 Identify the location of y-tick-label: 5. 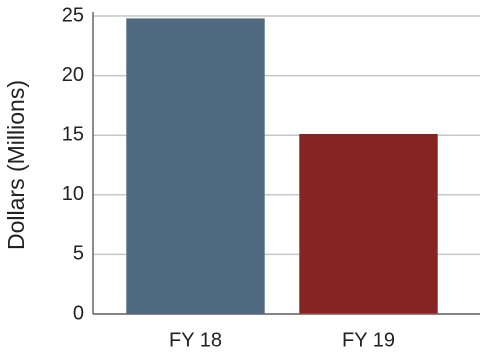
(78, 254).